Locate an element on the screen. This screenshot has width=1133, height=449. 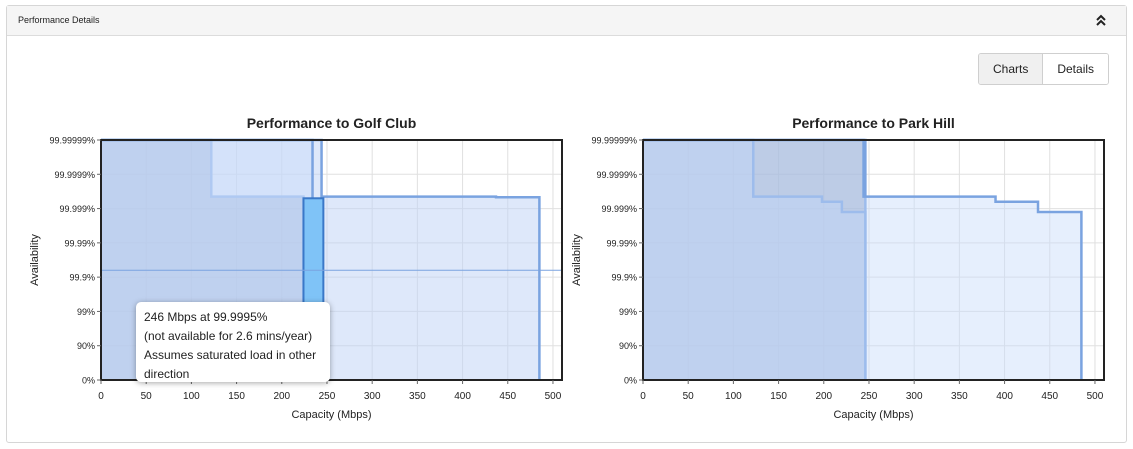
chevron-double-up-icon is located at coordinates (1101, 20).